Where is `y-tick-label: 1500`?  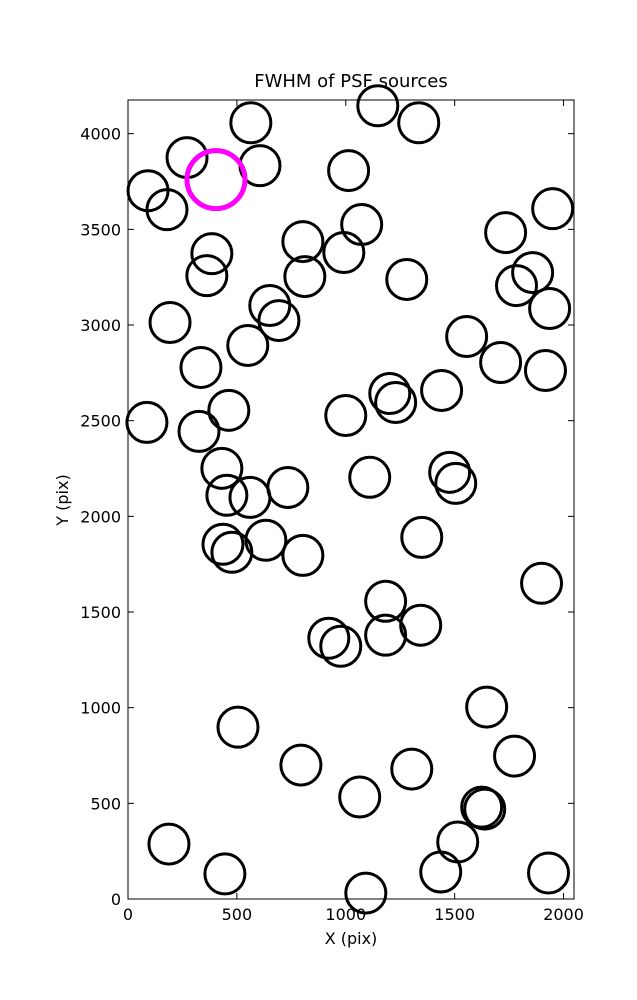 y-tick-label: 1500 is located at coordinates (100, 612).